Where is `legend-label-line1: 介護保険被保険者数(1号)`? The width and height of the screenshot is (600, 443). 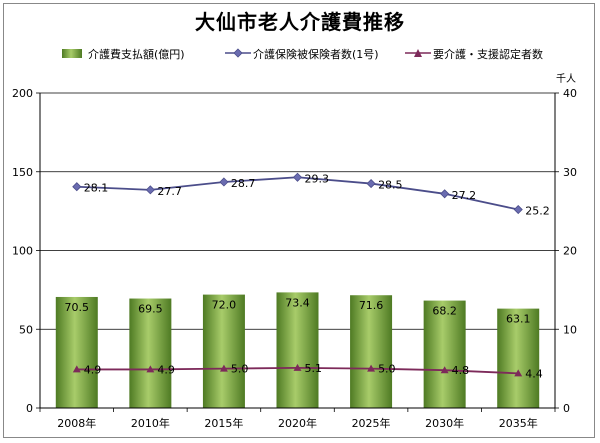 legend-label-line1: 介護保険被保険者数(1号) is located at coordinates (316, 54).